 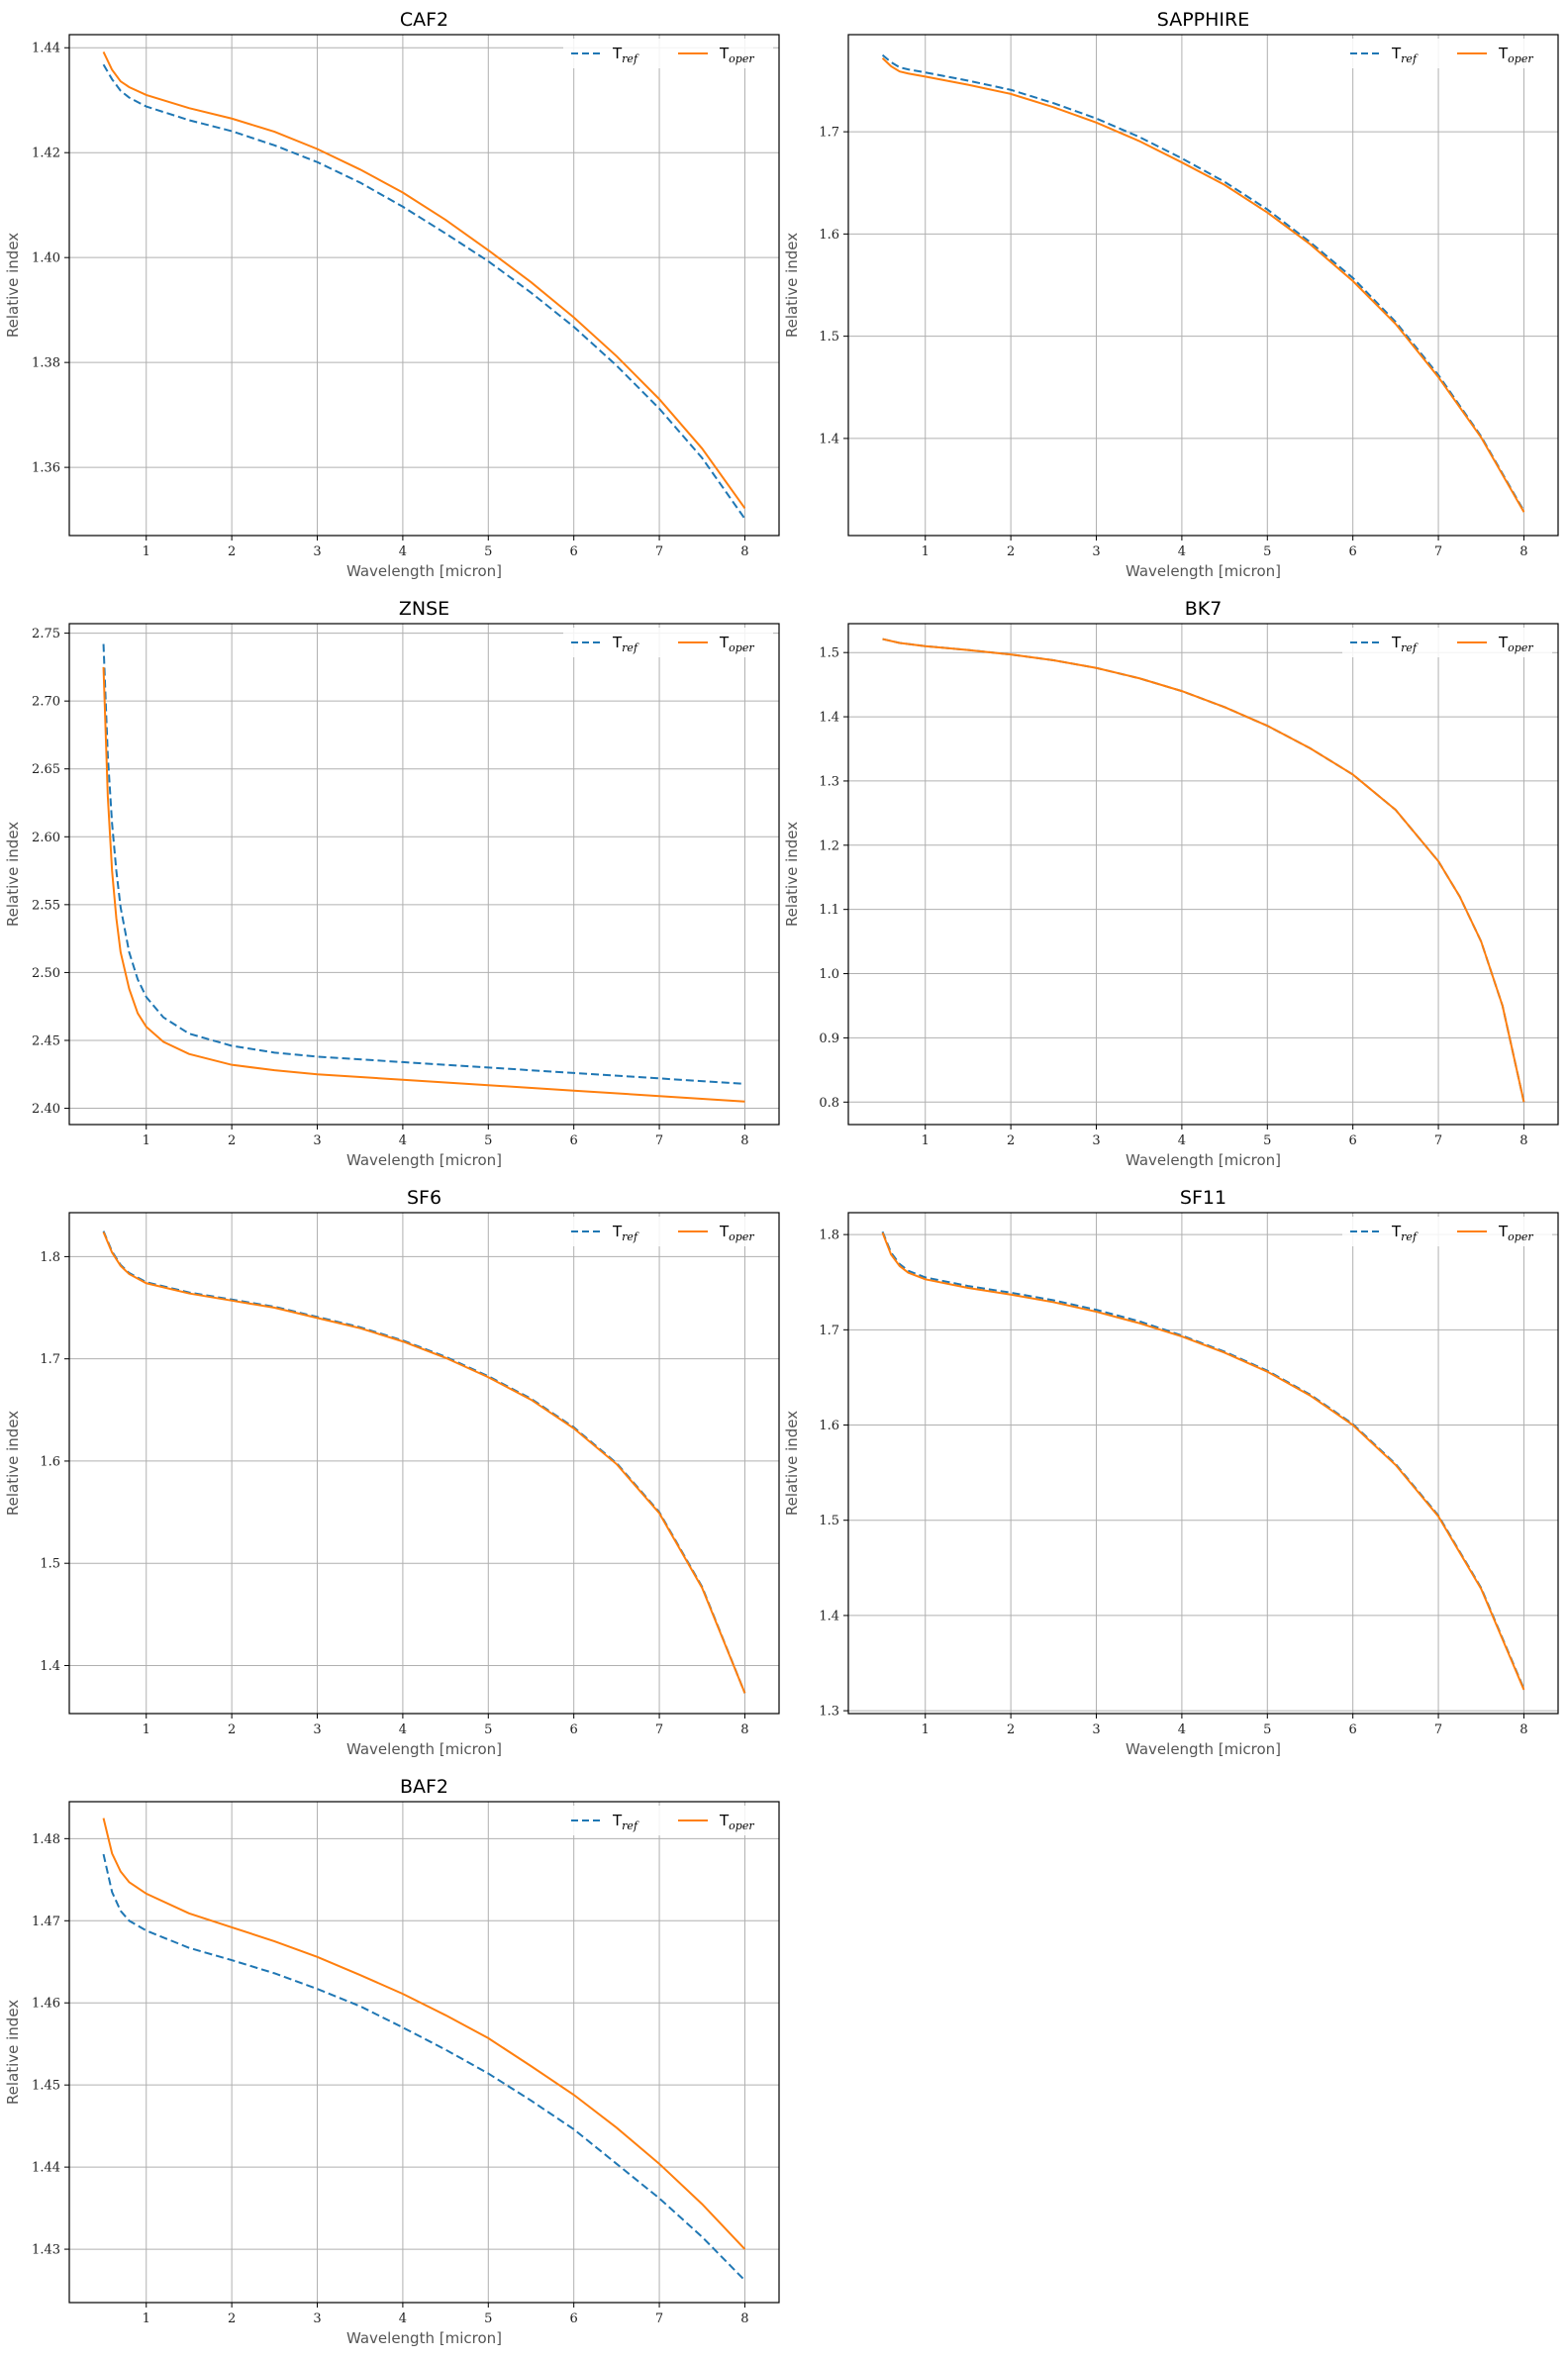 I want to click on y-tick-label: 1.8, so click(x=50, y=1257).